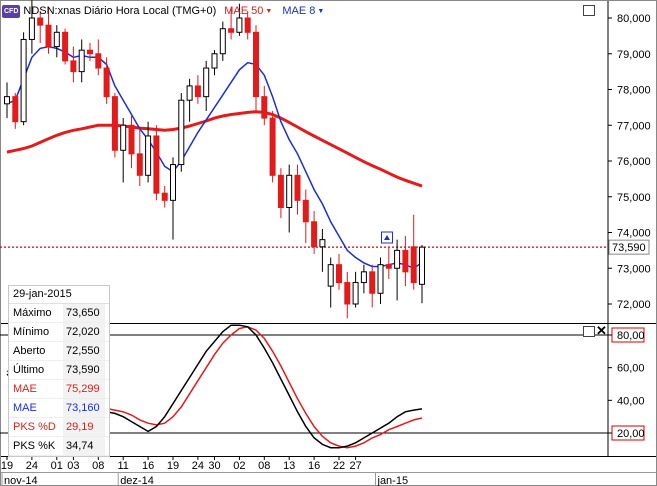 The height and width of the screenshot is (486, 657). I want to click on y-tick-label: 74,000, so click(634, 234).